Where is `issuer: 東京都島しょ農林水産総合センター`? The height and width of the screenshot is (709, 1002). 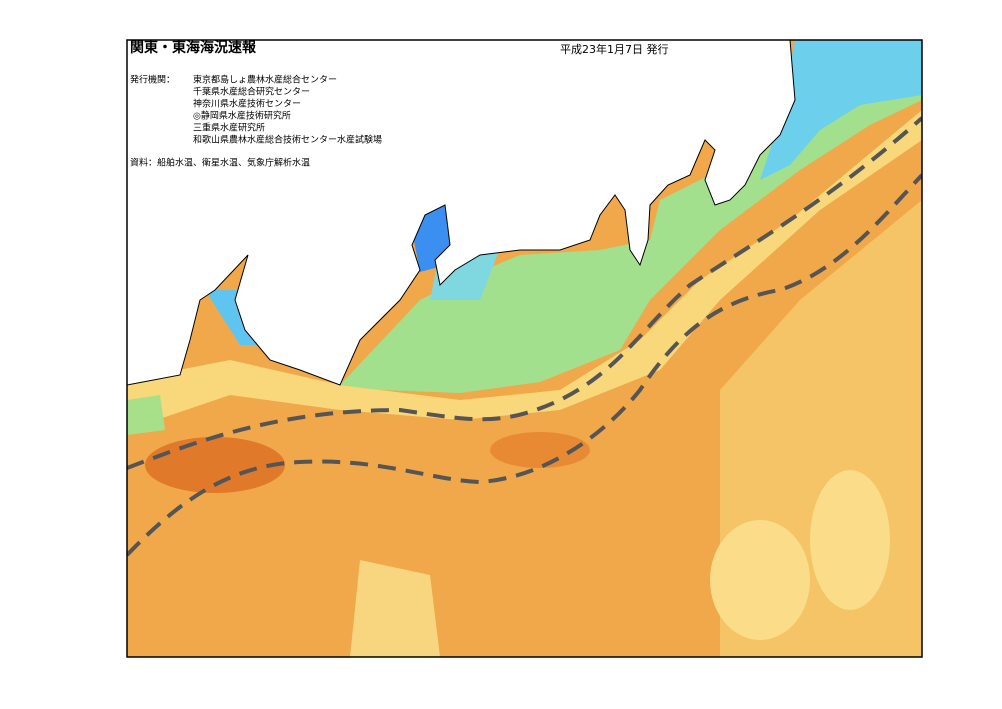 issuer: 東京都島しょ農林水産総合センター is located at coordinates (265, 80).